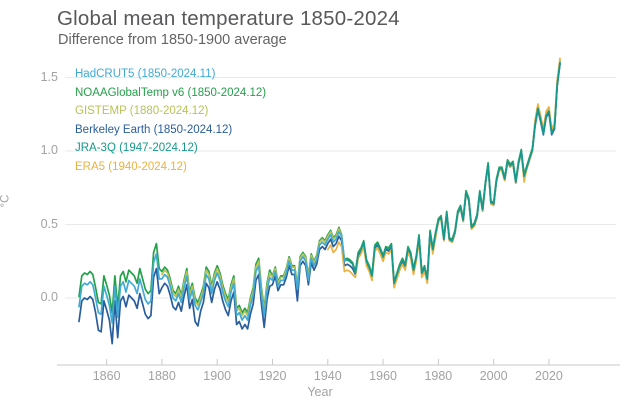 Image resolution: width=627 pixels, height=412 pixels. What do you see at coordinates (320, 392) in the screenshot?
I see `x-axis-title: Year` at bounding box center [320, 392].